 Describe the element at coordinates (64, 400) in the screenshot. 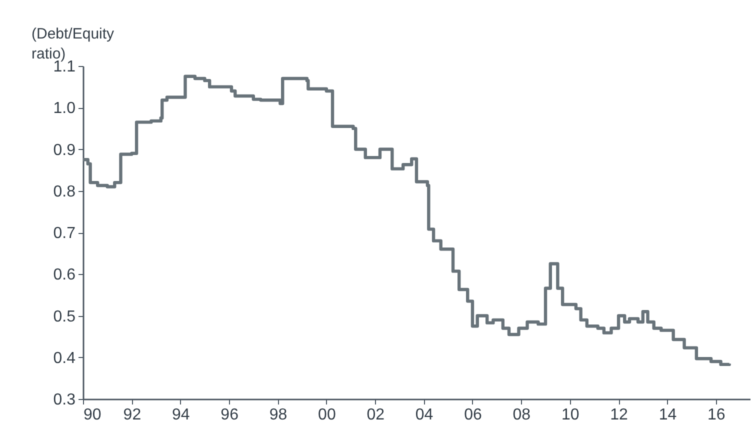

I see `y-tick-label: 0.3` at that location.